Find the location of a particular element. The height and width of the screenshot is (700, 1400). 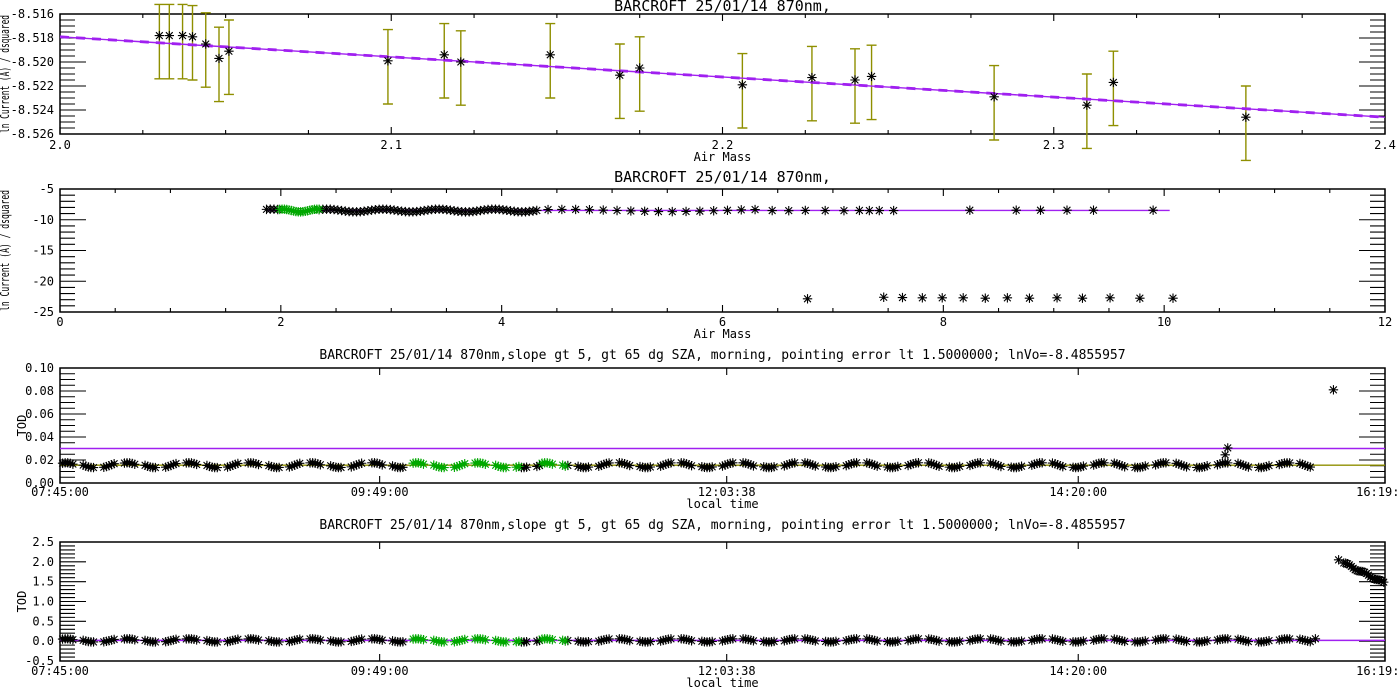

y-tick-label: 0.00 is located at coordinates (39, 483).